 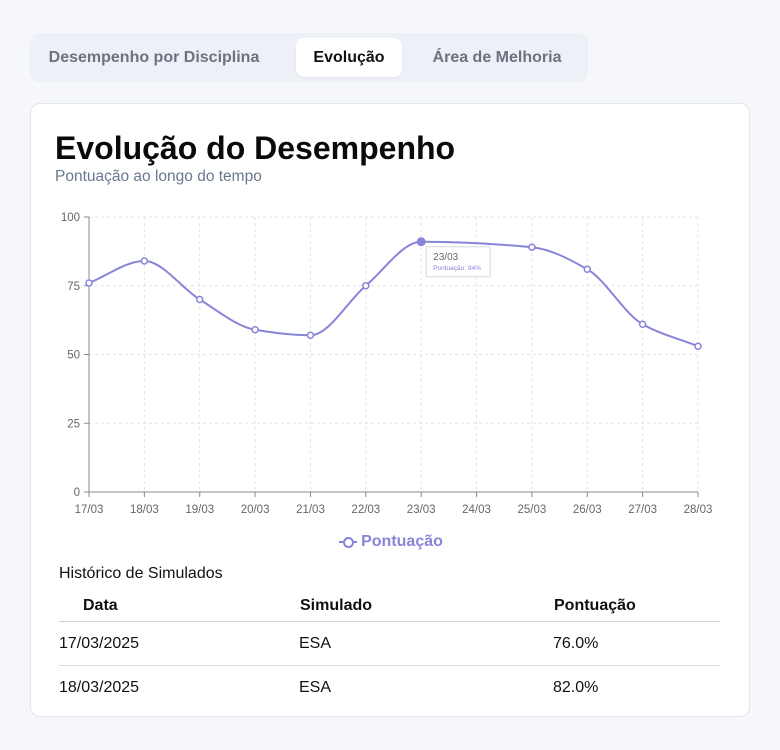 I want to click on header-simulado: Simulado, so click(x=336, y=605).